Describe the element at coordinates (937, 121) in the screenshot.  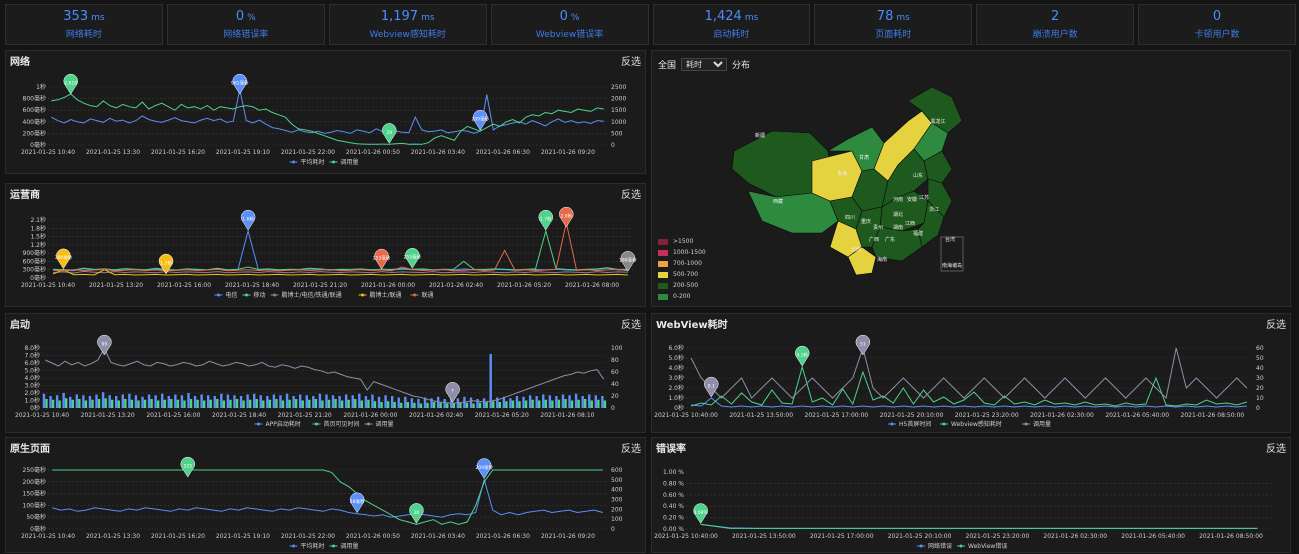
I see `province-label: 黑龙江` at that location.